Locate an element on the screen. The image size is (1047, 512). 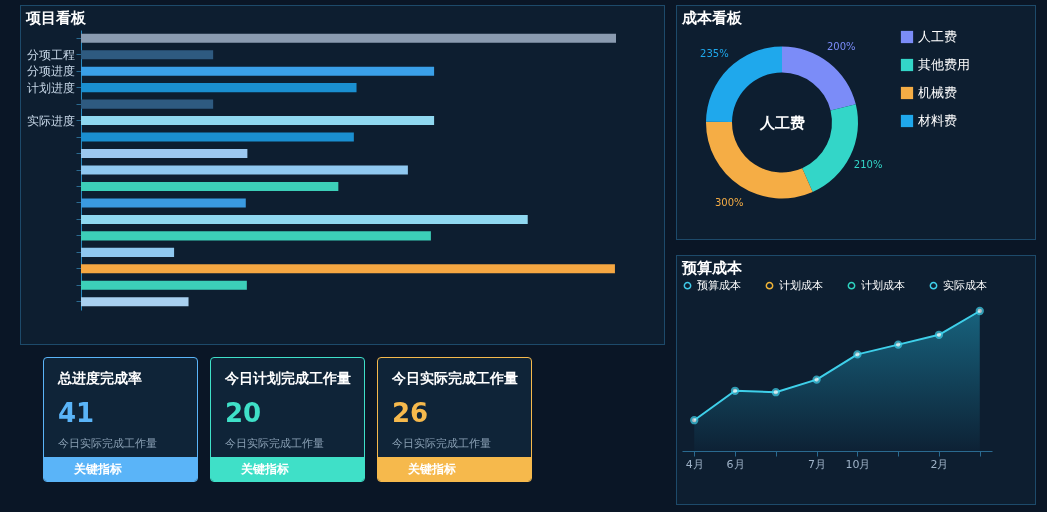
legend-label: 机械费 is located at coordinates (937, 92).